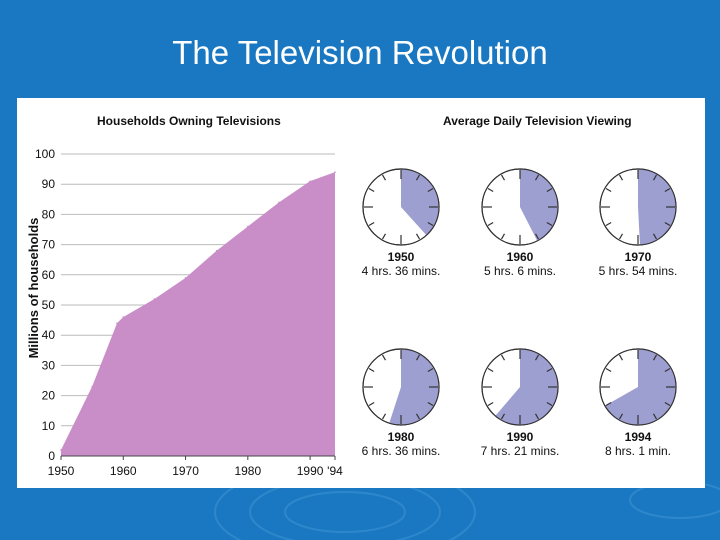  Describe the element at coordinates (638, 257) in the screenshot. I see `clock-year-label: 1970` at that location.